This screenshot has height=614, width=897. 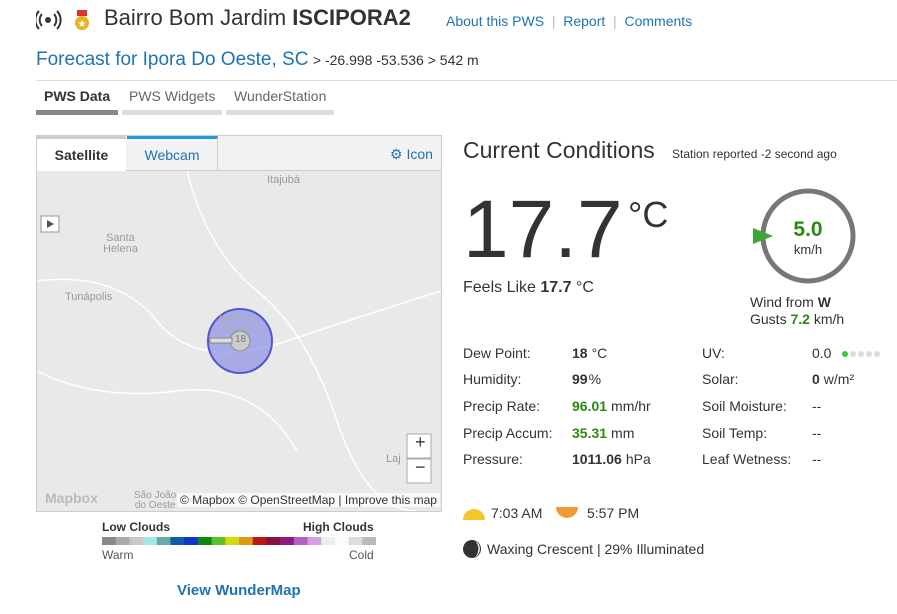 I want to click on value: 0.0, so click(x=822, y=353).